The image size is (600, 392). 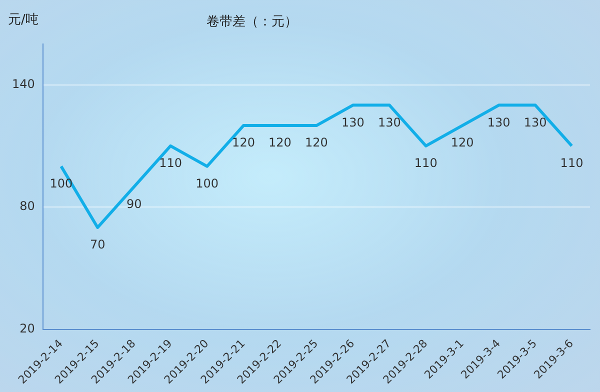 I want to click on y-tick-label: 80, so click(x=27, y=206).